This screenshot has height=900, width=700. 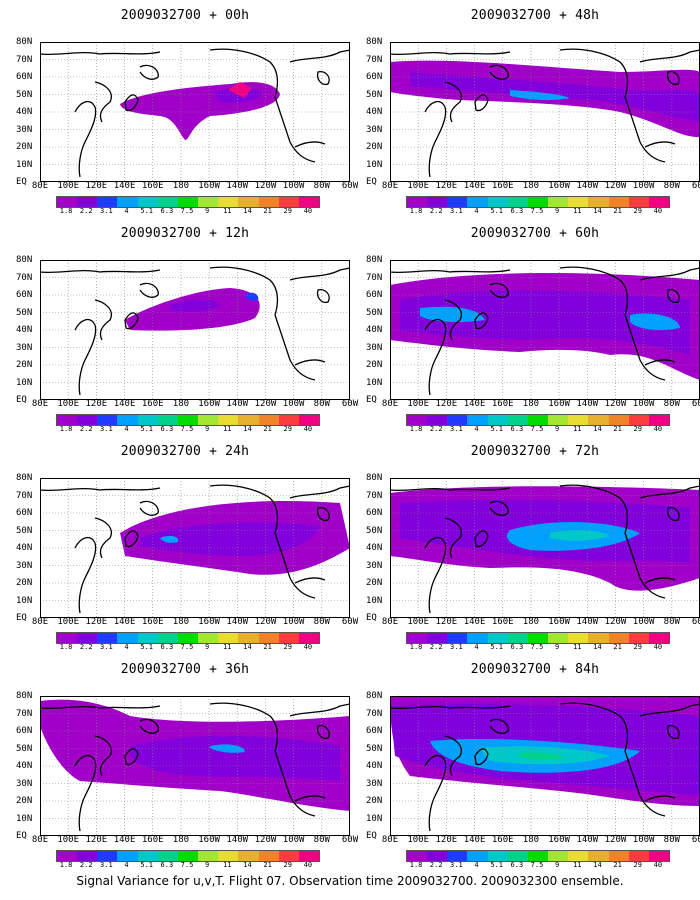 What do you see at coordinates (535, 15) in the screenshot?
I see `panel-title: 2009032700 + 48h` at bounding box center [535, 15].